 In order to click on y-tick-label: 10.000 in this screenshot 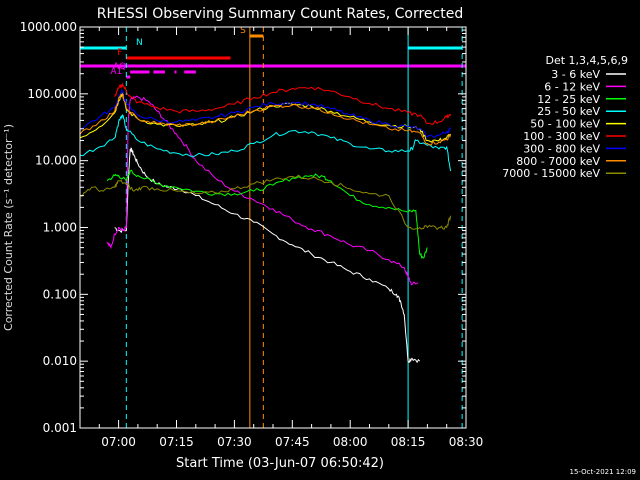, I will do `click(56, 161)`.